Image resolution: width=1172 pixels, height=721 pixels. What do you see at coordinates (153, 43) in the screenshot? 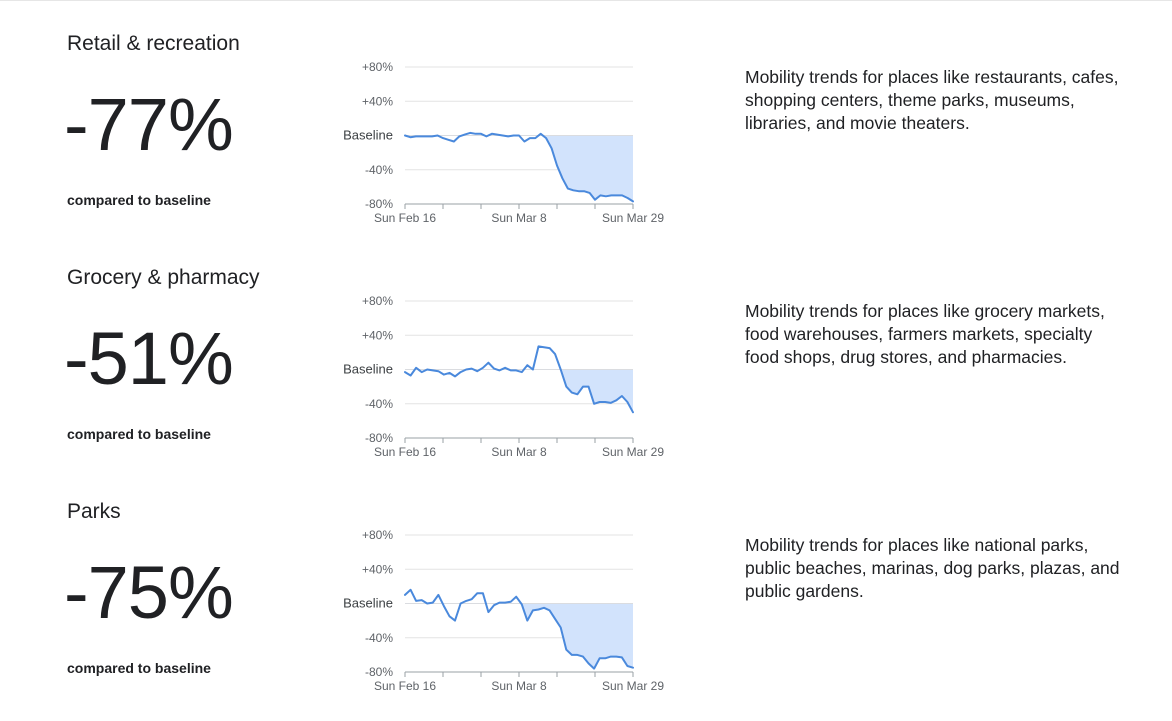
I see `category-title: Retail & recreation` at bounding box center [153, 43].